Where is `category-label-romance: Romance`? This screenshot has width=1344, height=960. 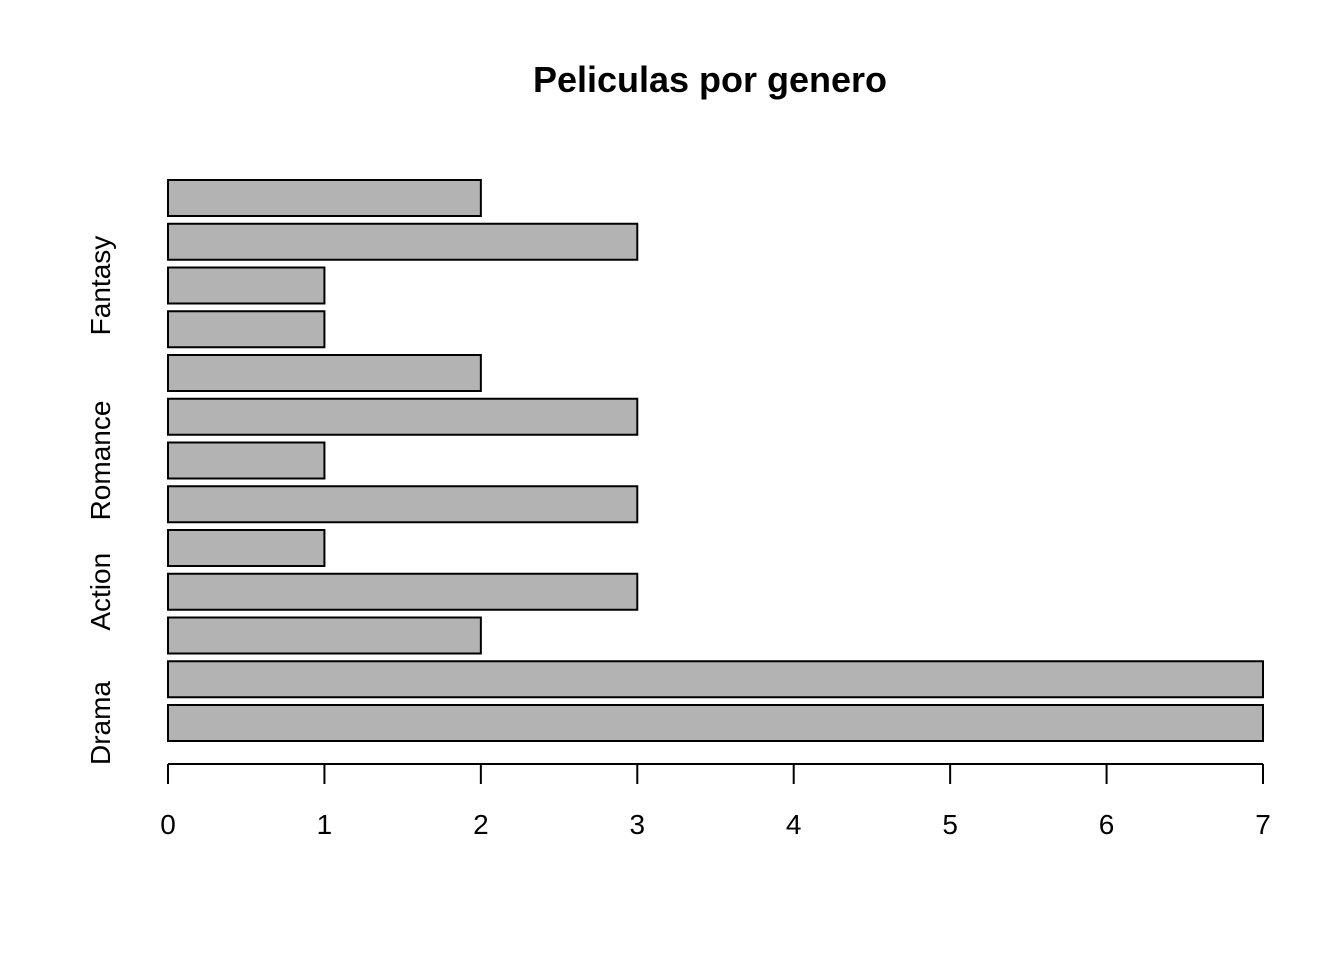 category-label-romance: Romance is located at coordinates (100, 461).